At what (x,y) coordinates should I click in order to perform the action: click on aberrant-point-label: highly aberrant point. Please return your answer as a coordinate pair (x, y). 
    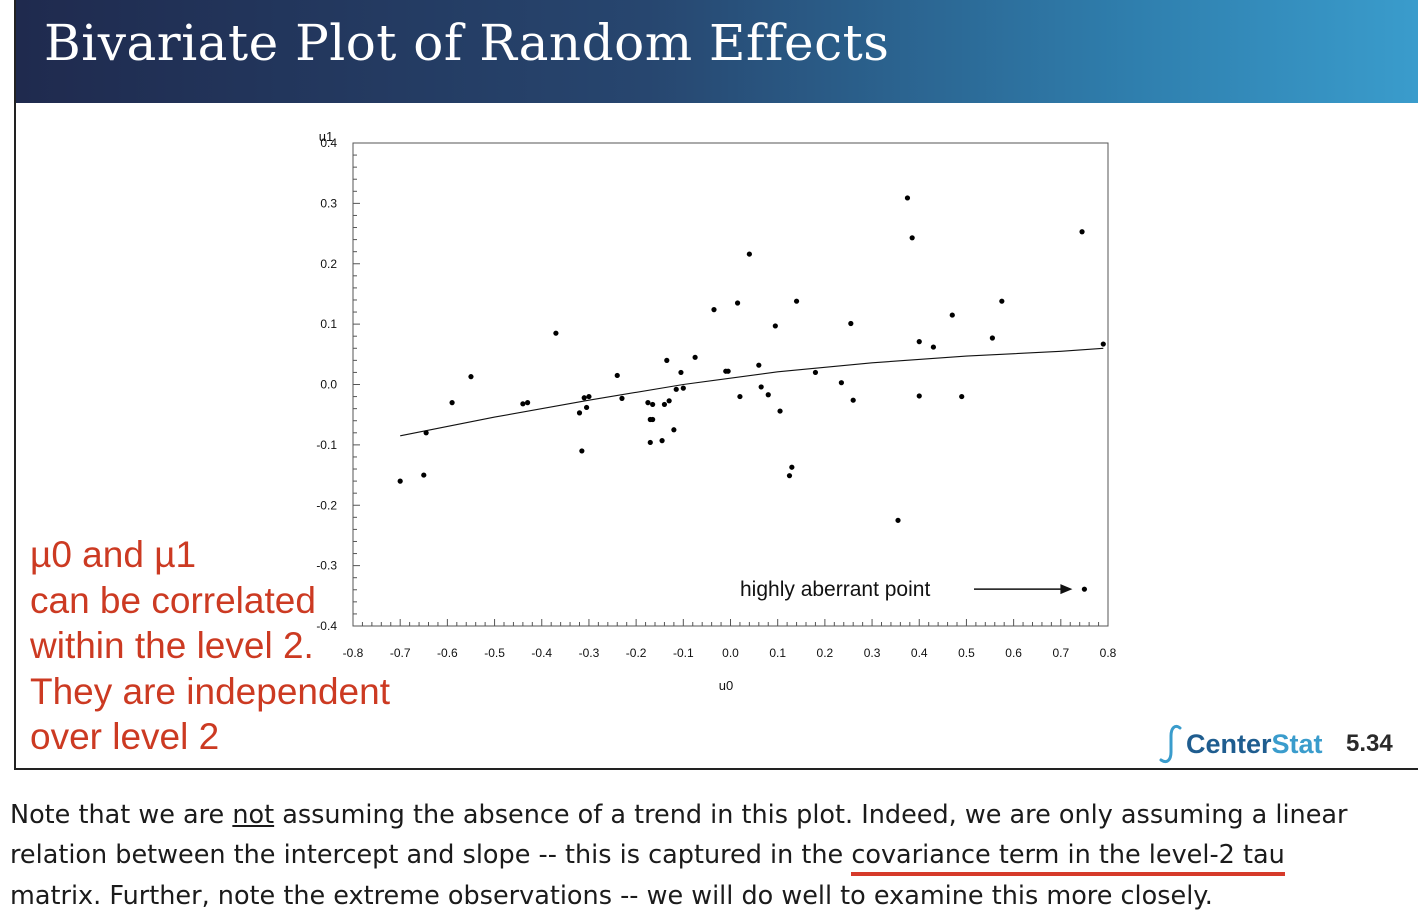
    Looking at the image, I should click on (835, 589).